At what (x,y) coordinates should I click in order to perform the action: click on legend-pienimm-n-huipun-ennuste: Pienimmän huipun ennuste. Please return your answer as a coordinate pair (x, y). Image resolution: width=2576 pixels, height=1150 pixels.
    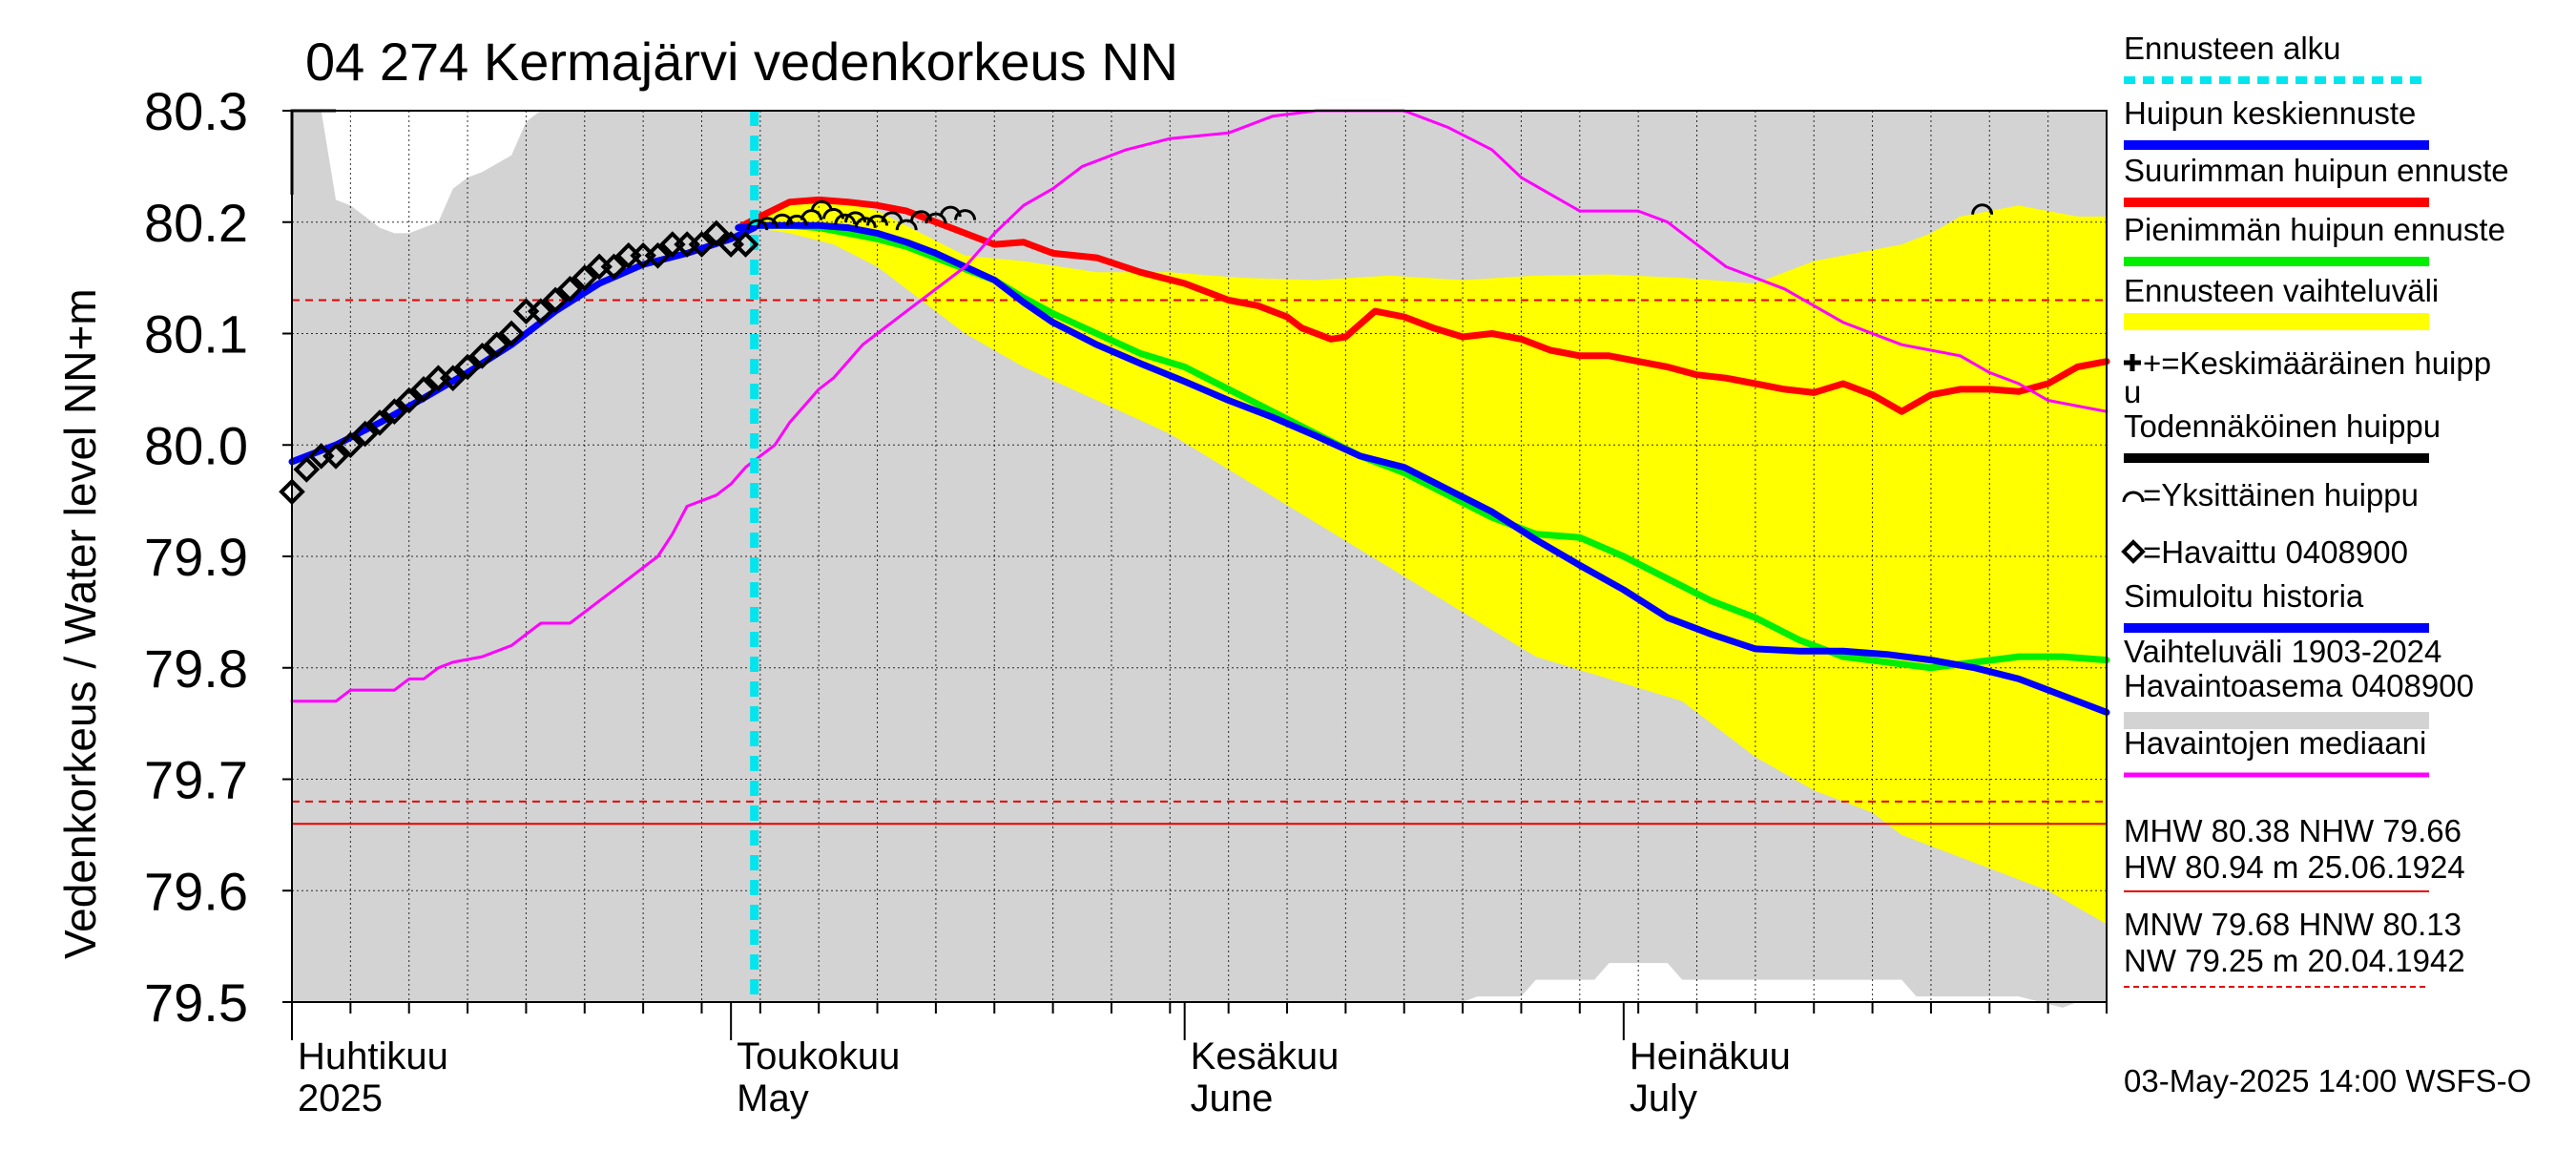
    Looking at the image, I should click on (2314, 239).